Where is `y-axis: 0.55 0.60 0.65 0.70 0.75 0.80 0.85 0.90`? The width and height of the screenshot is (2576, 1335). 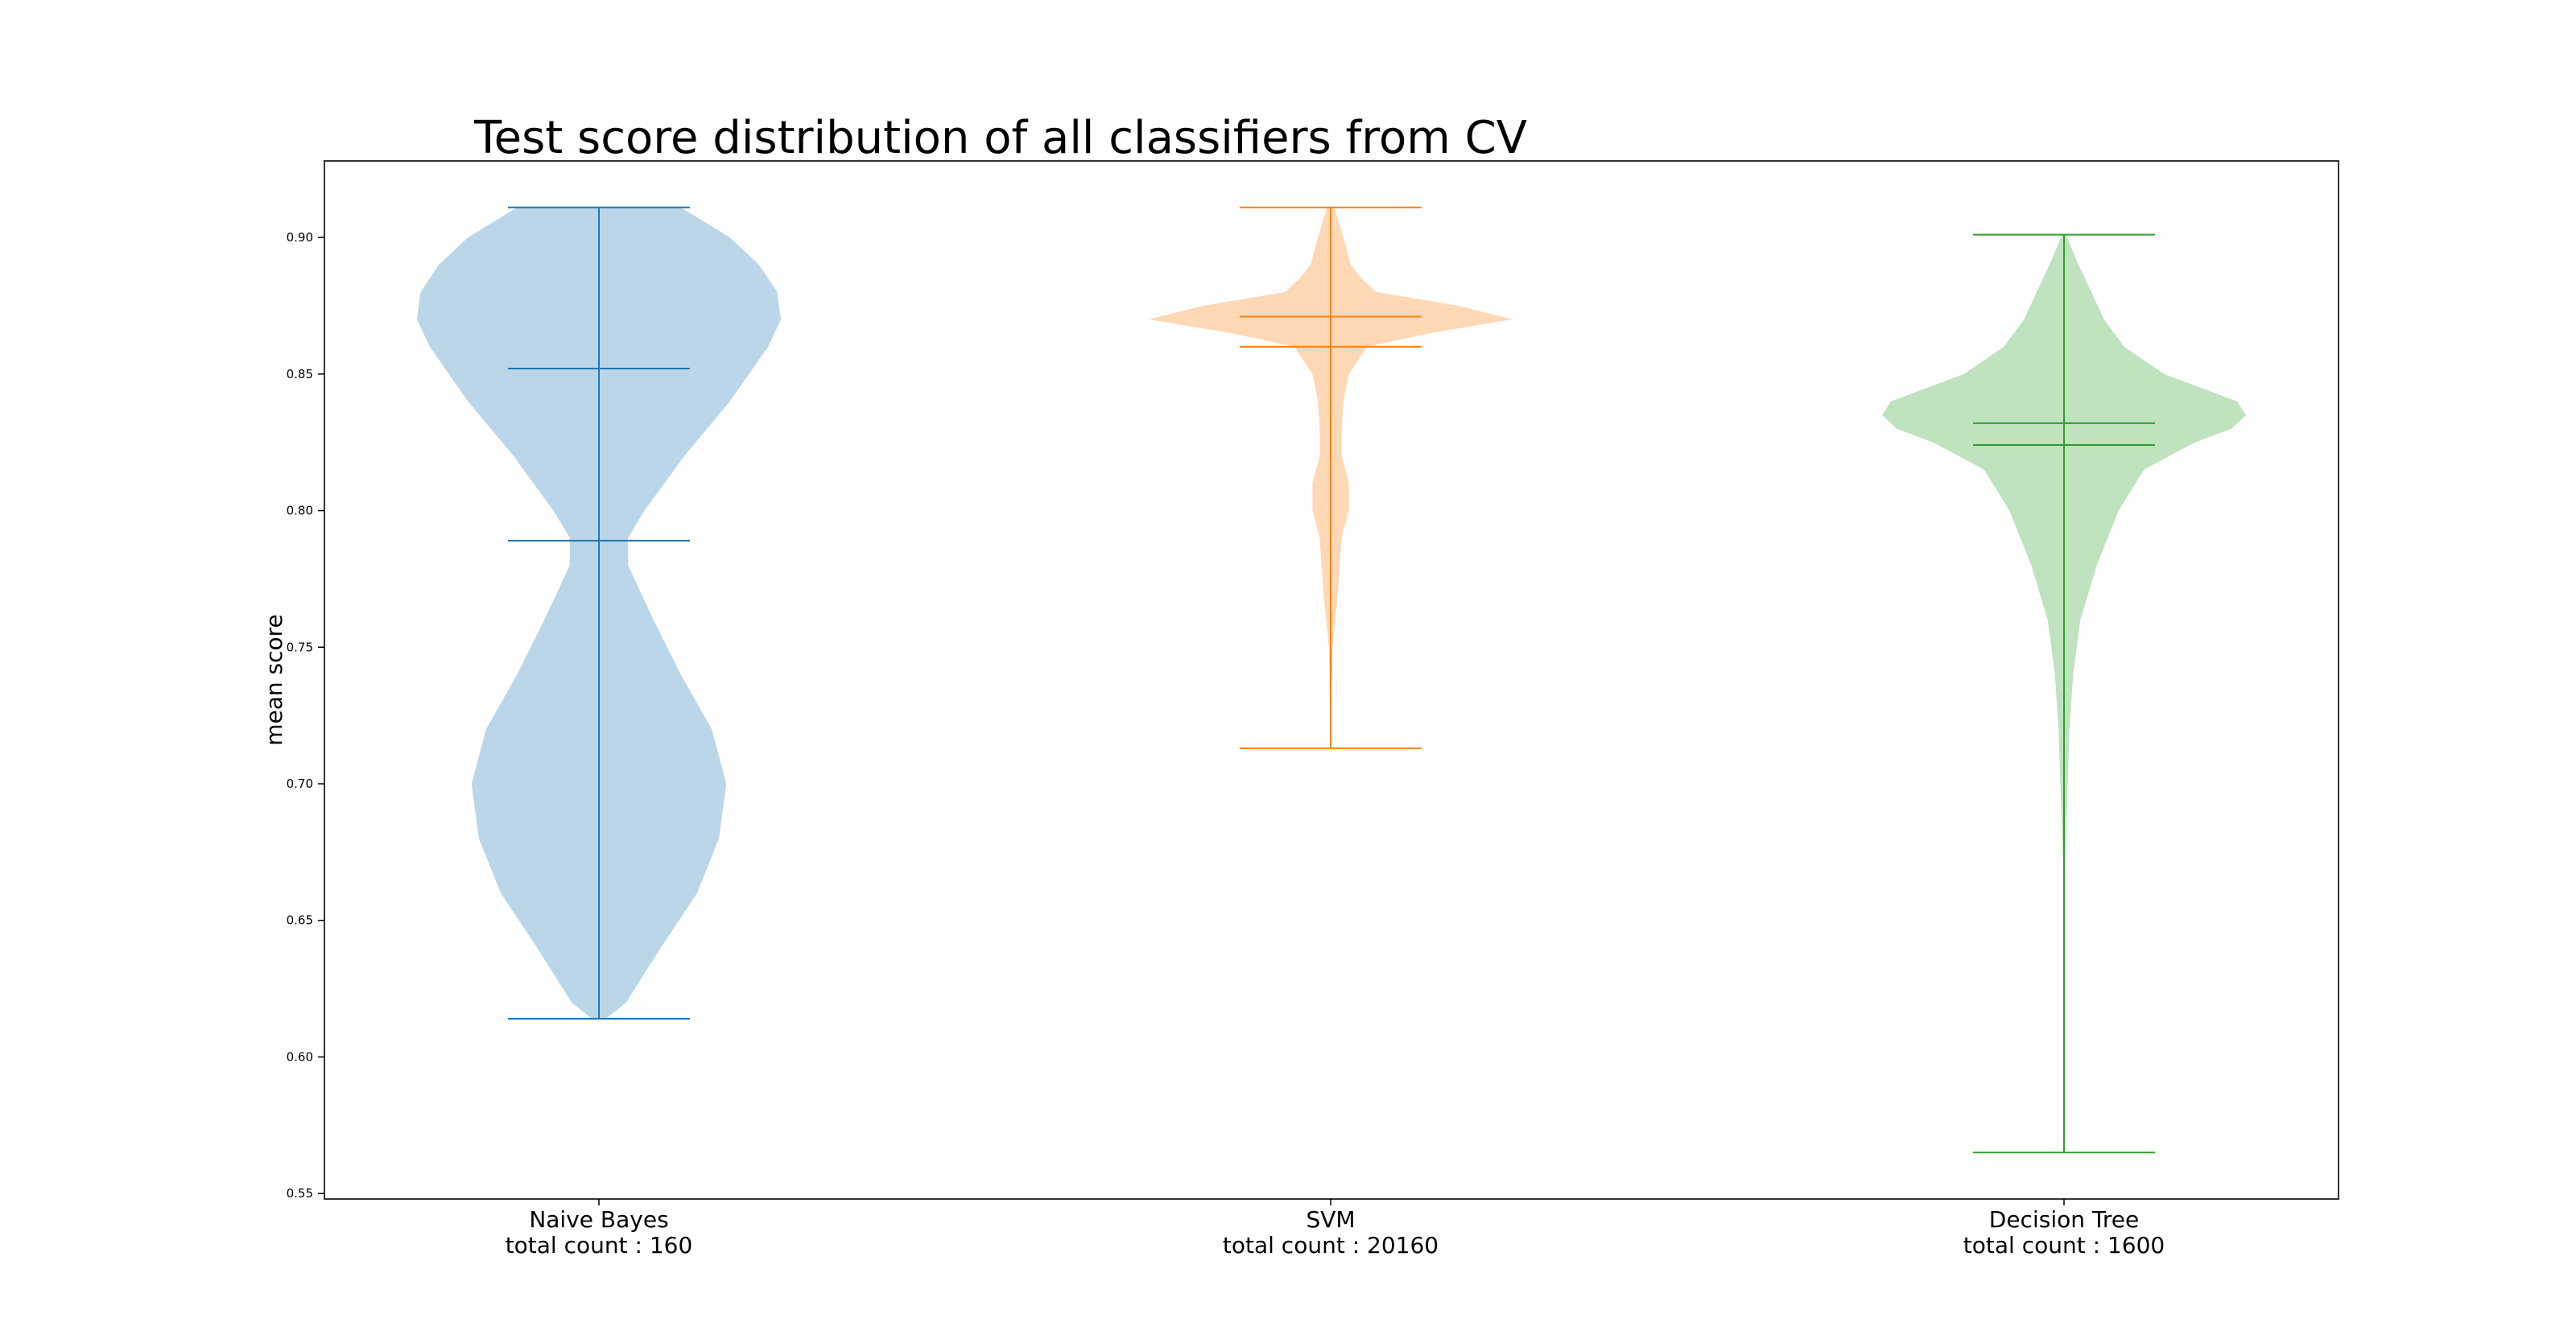
y-axis: 0.55 0.60 0.65 0.70 0.75 0.80 0.85 0.90 is located at coordinates (305, 715).